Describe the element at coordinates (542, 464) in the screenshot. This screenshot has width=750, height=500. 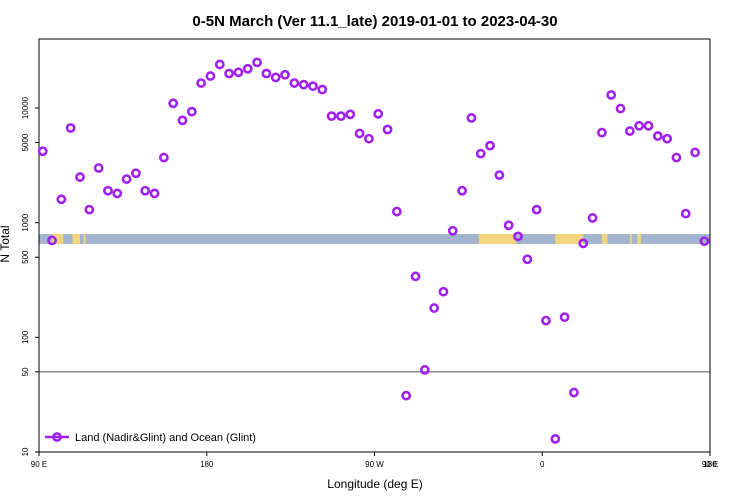
I see `x-tick-label: 0` at that location.